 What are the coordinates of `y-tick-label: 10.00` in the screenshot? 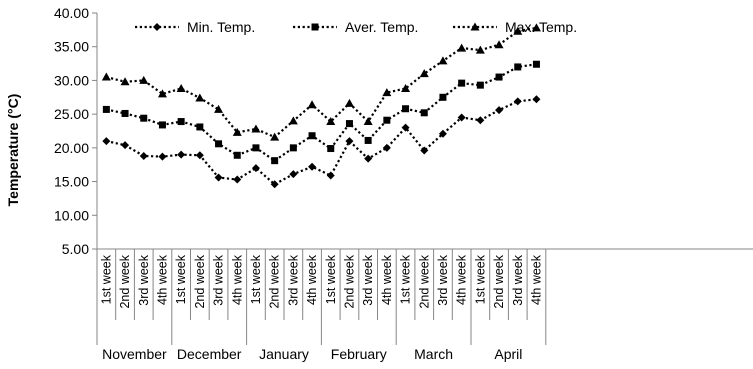 It's located at (71, 215).